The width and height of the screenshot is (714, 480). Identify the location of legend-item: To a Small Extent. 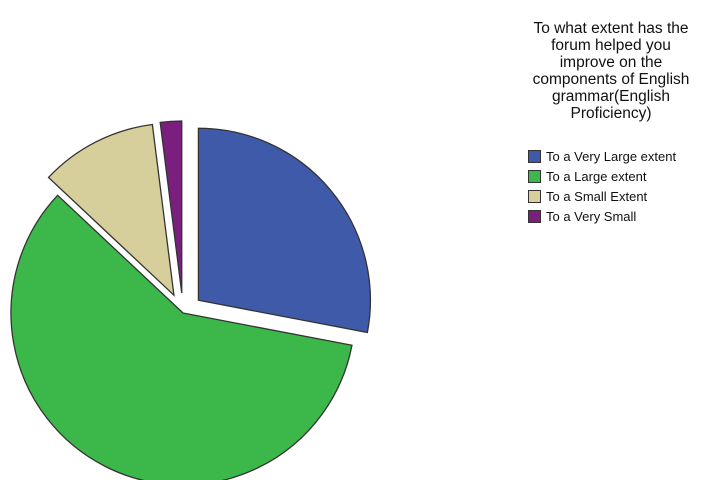
(602, 196).